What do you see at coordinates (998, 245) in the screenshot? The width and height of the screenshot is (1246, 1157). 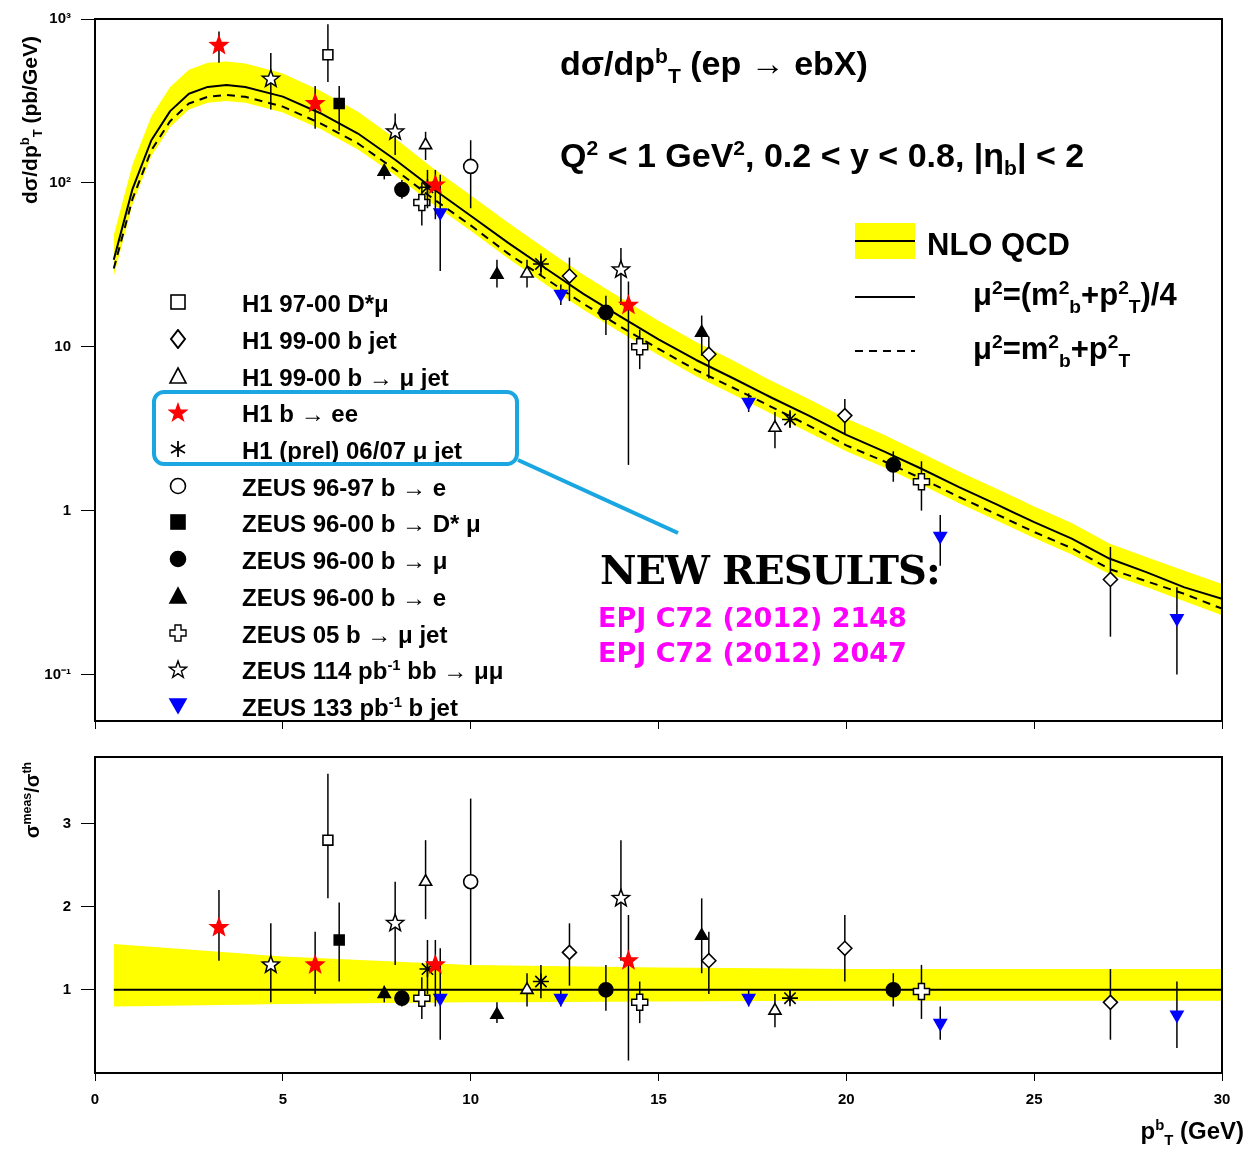 I see `legend-title: NLO QCD` at bounding box center [998, 245].